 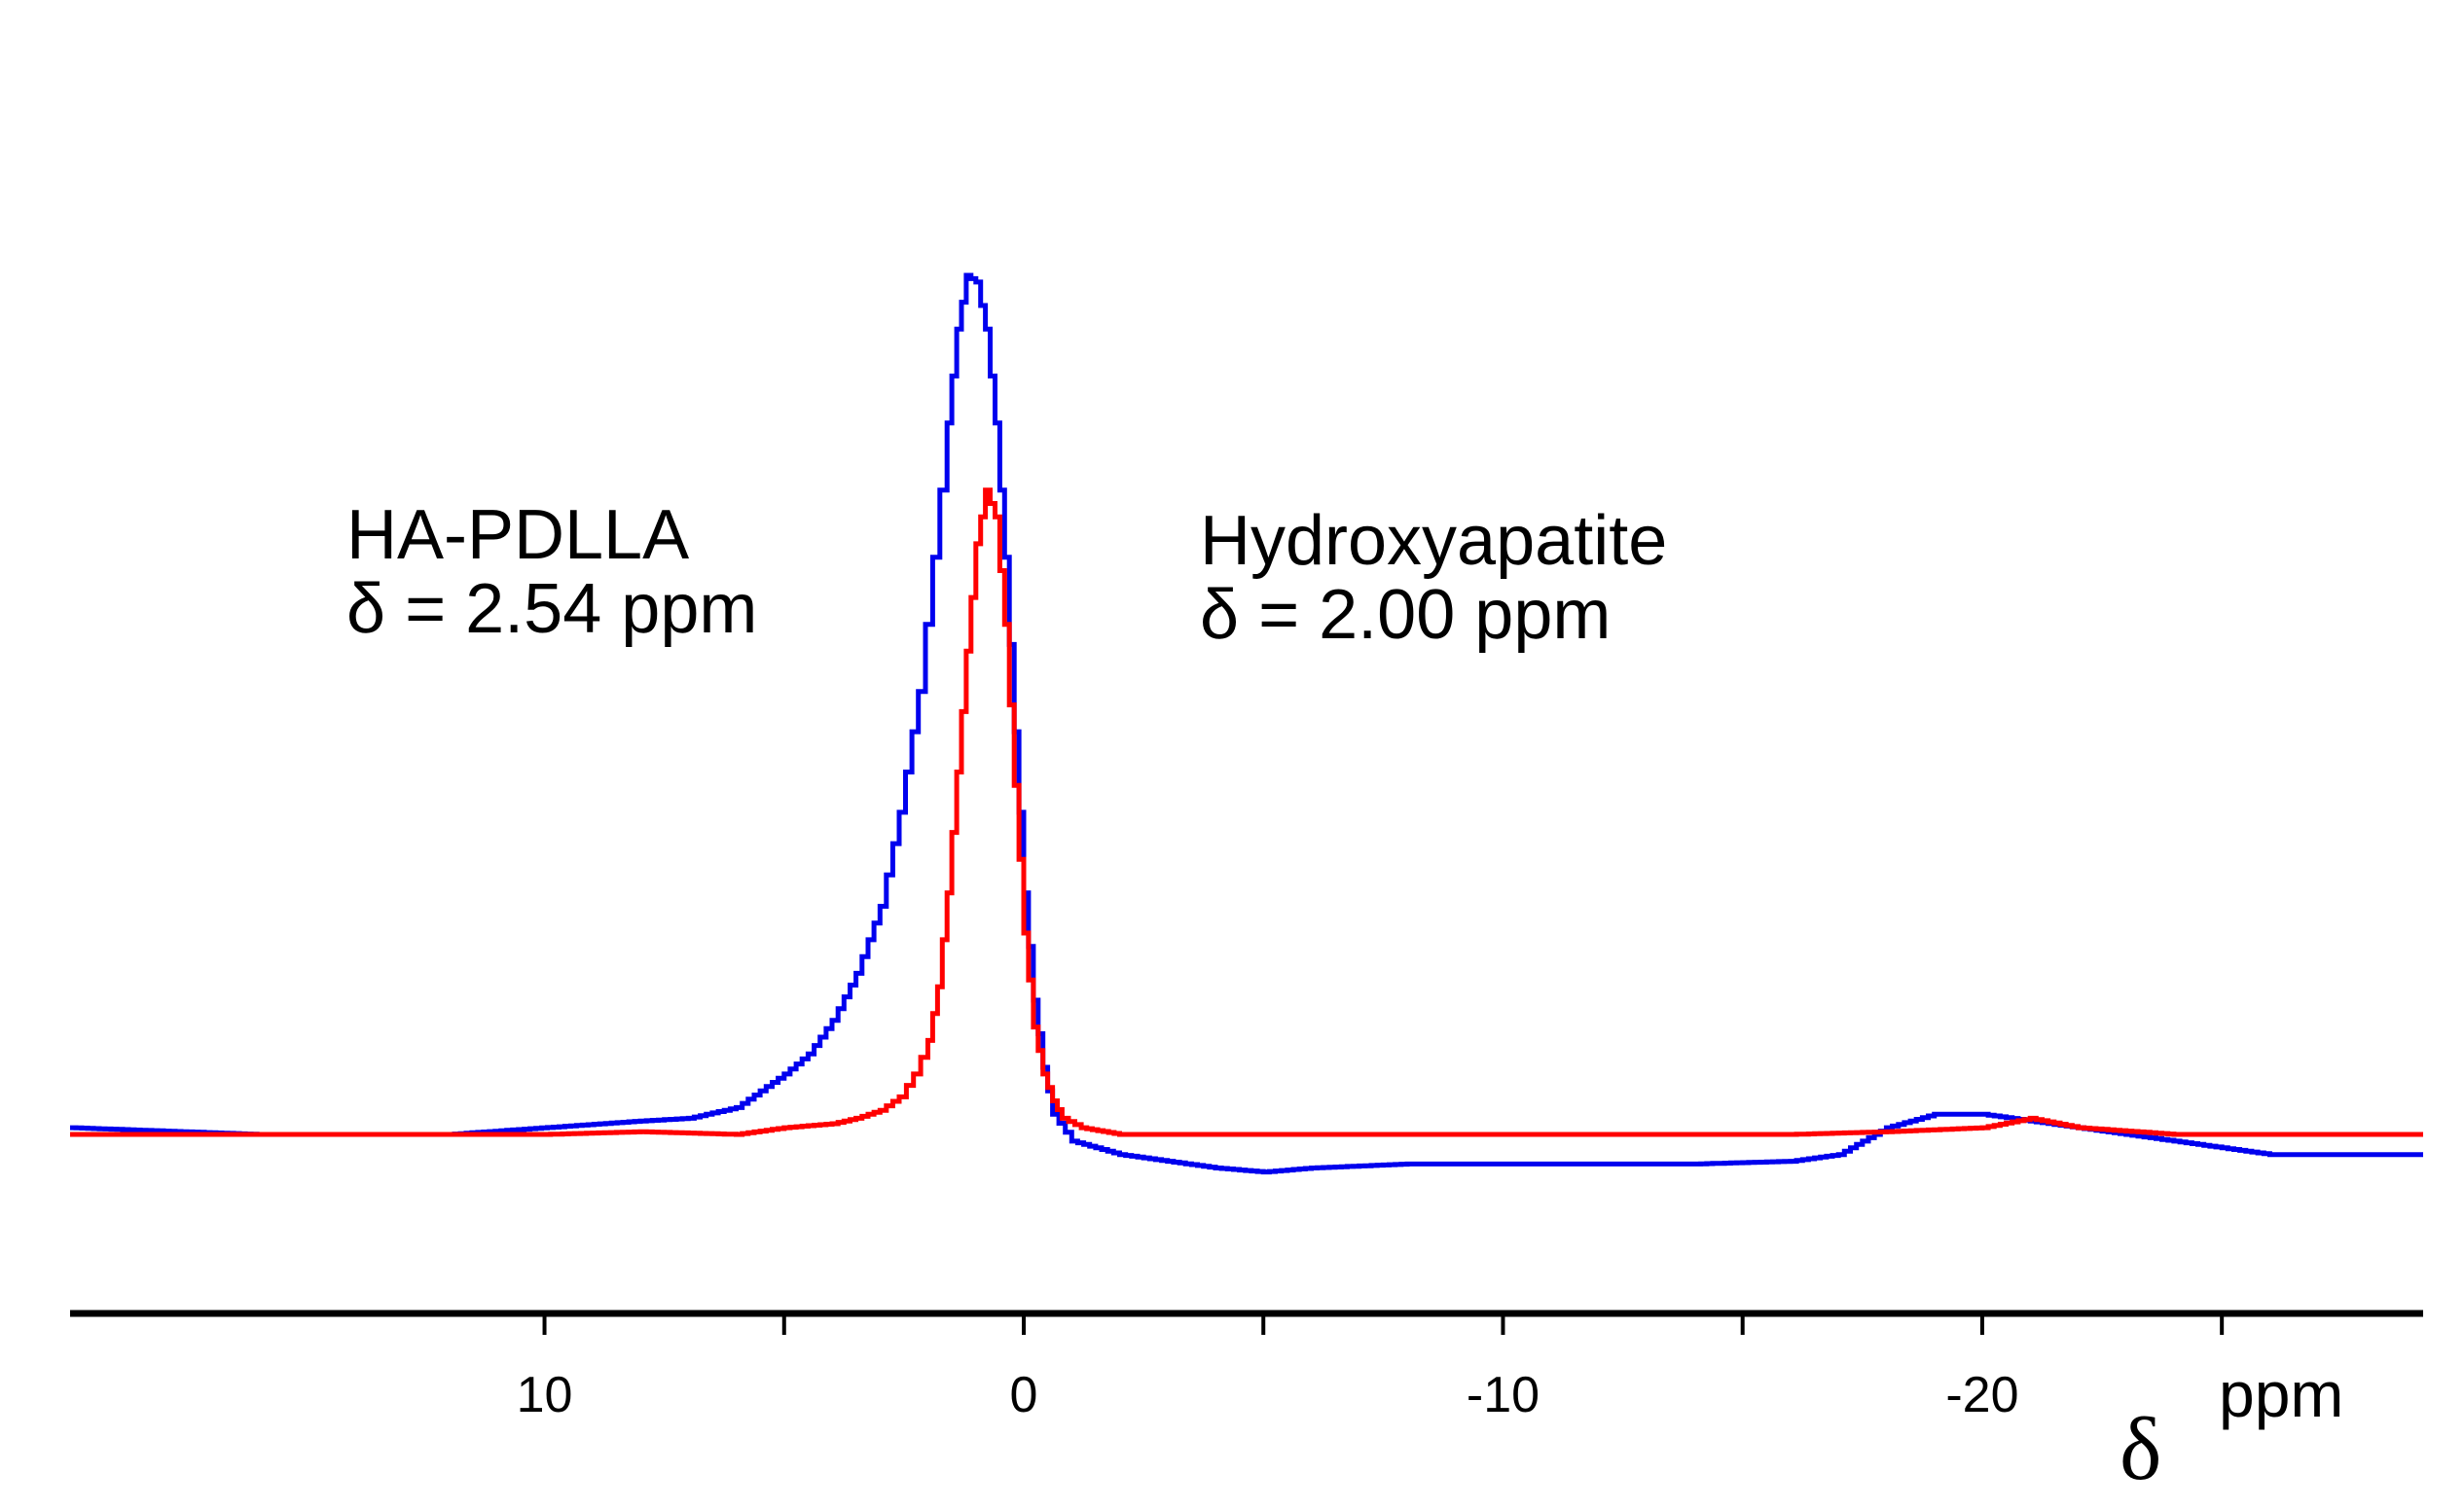 What do you see at coordinates (1503, 1395) in the screenshot?
I see `x-tick-label: -10` at bounding box center [1503, 1395].